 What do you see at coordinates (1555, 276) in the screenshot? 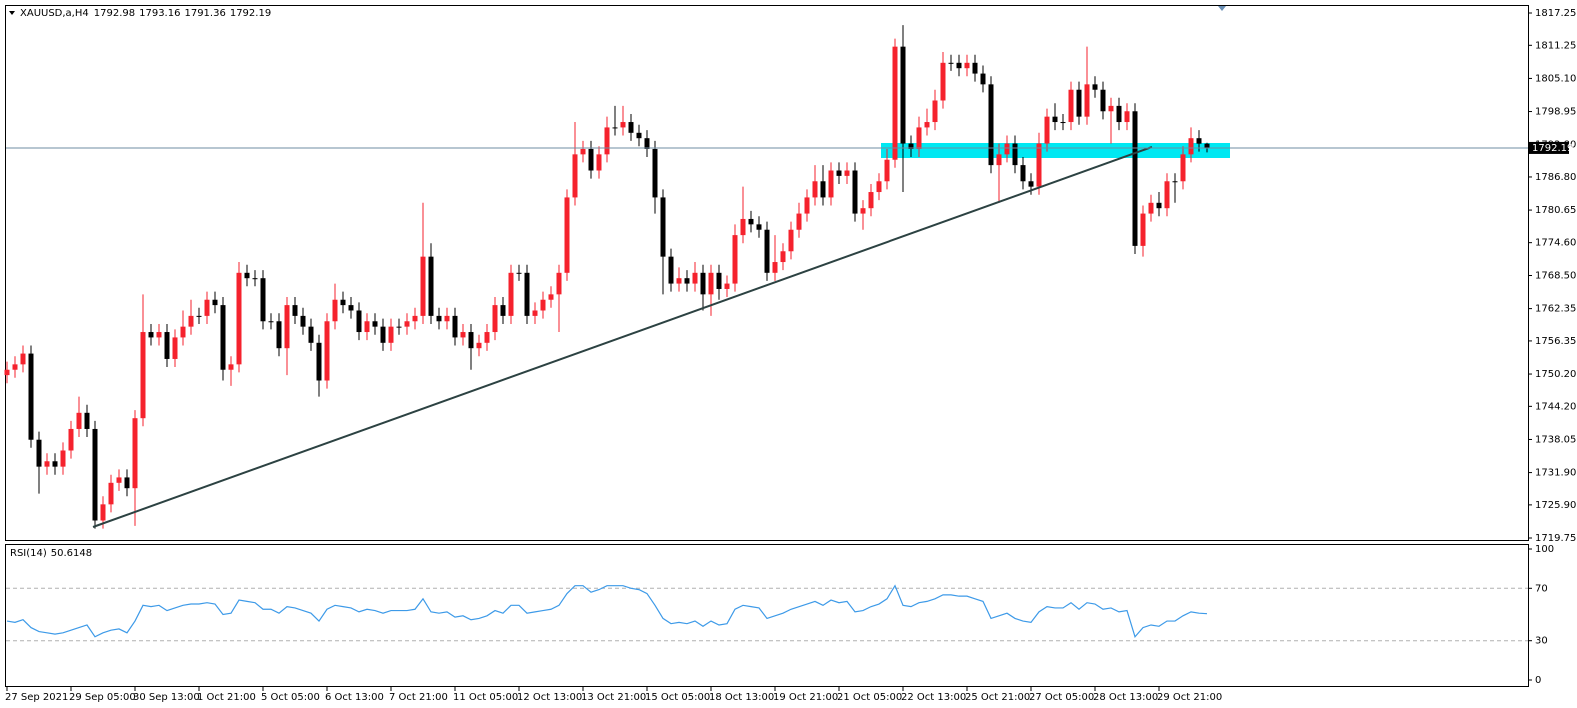
I see `y-tick-label: 1768.50` at bounding box center [1555, 276].